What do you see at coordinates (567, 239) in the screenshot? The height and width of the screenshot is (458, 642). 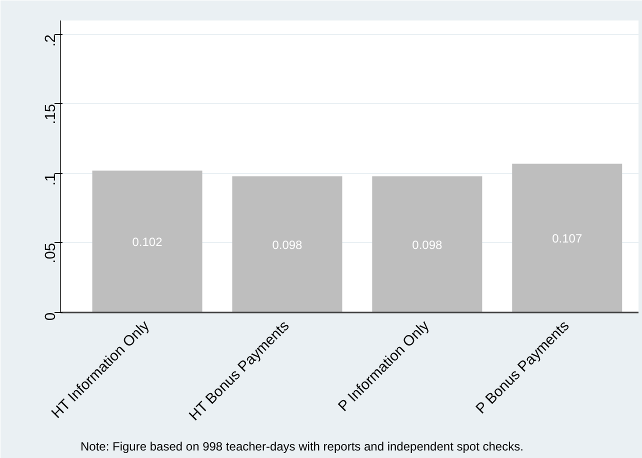 I see `data-label: 0.107` at bounding box center [567, 239].